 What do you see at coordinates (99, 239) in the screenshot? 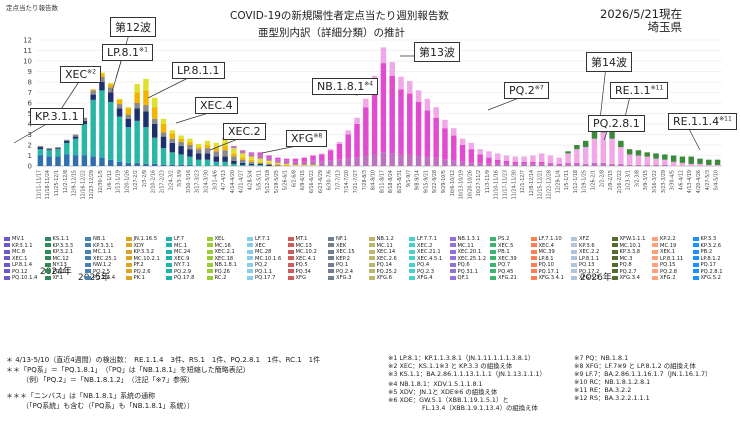
I see `legend-label: NB.1` at bounding box center [99, 239].